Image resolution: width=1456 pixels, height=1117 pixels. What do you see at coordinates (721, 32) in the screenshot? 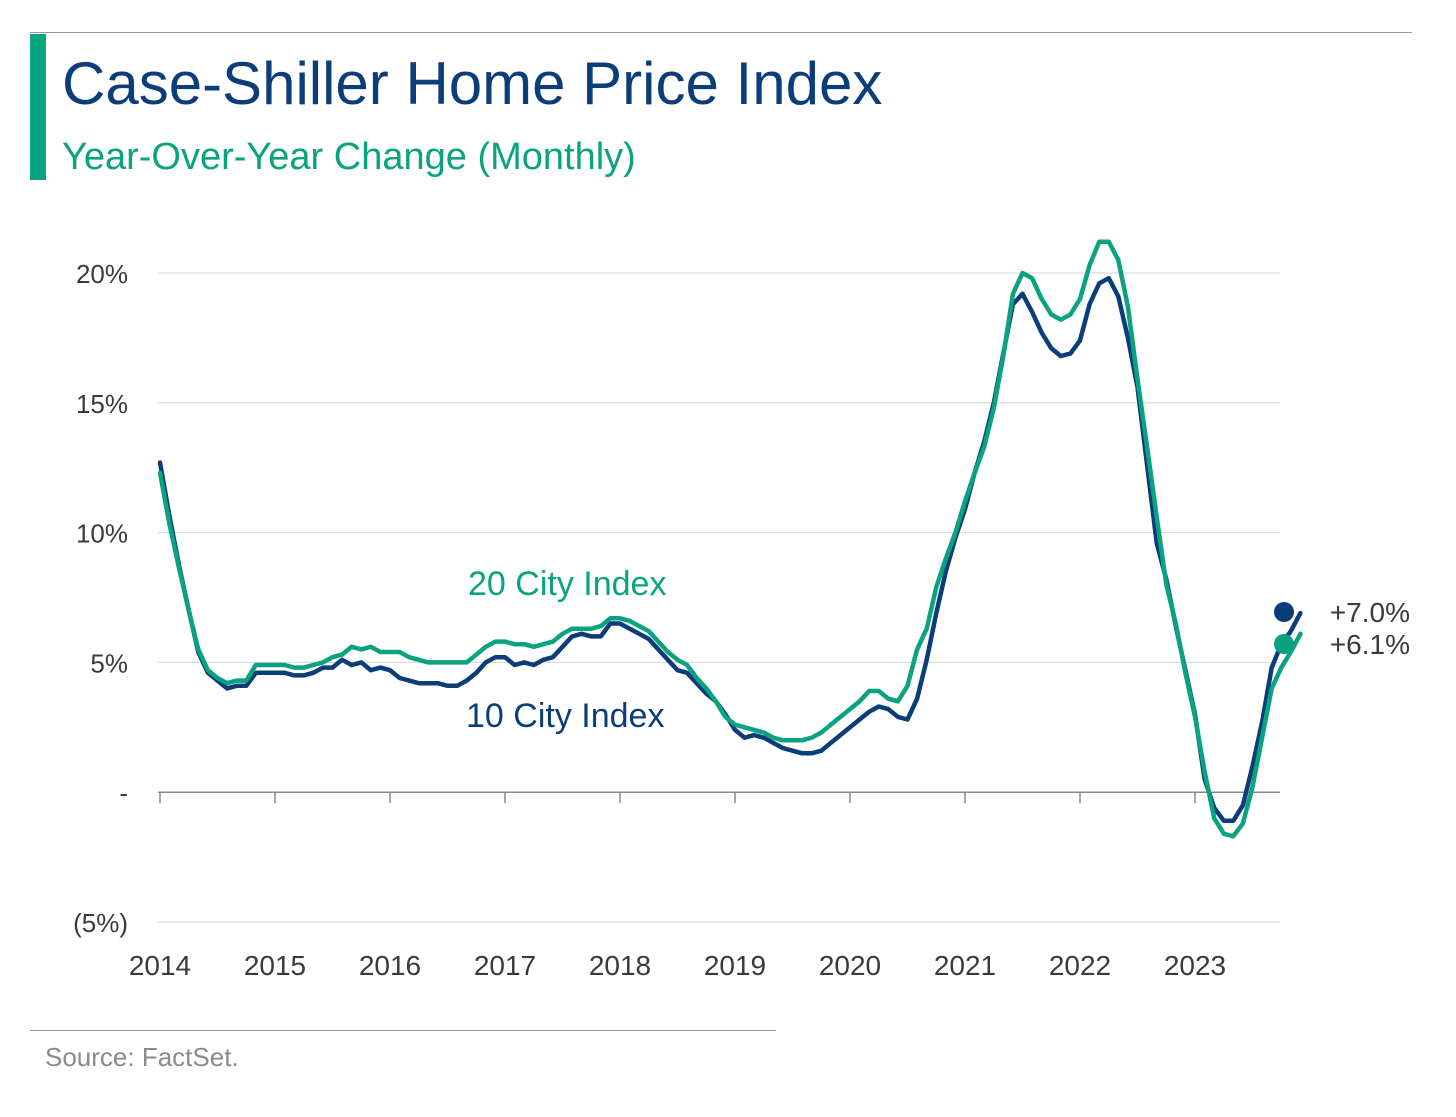
I see `top-rule` at bounding box center [721, 32].